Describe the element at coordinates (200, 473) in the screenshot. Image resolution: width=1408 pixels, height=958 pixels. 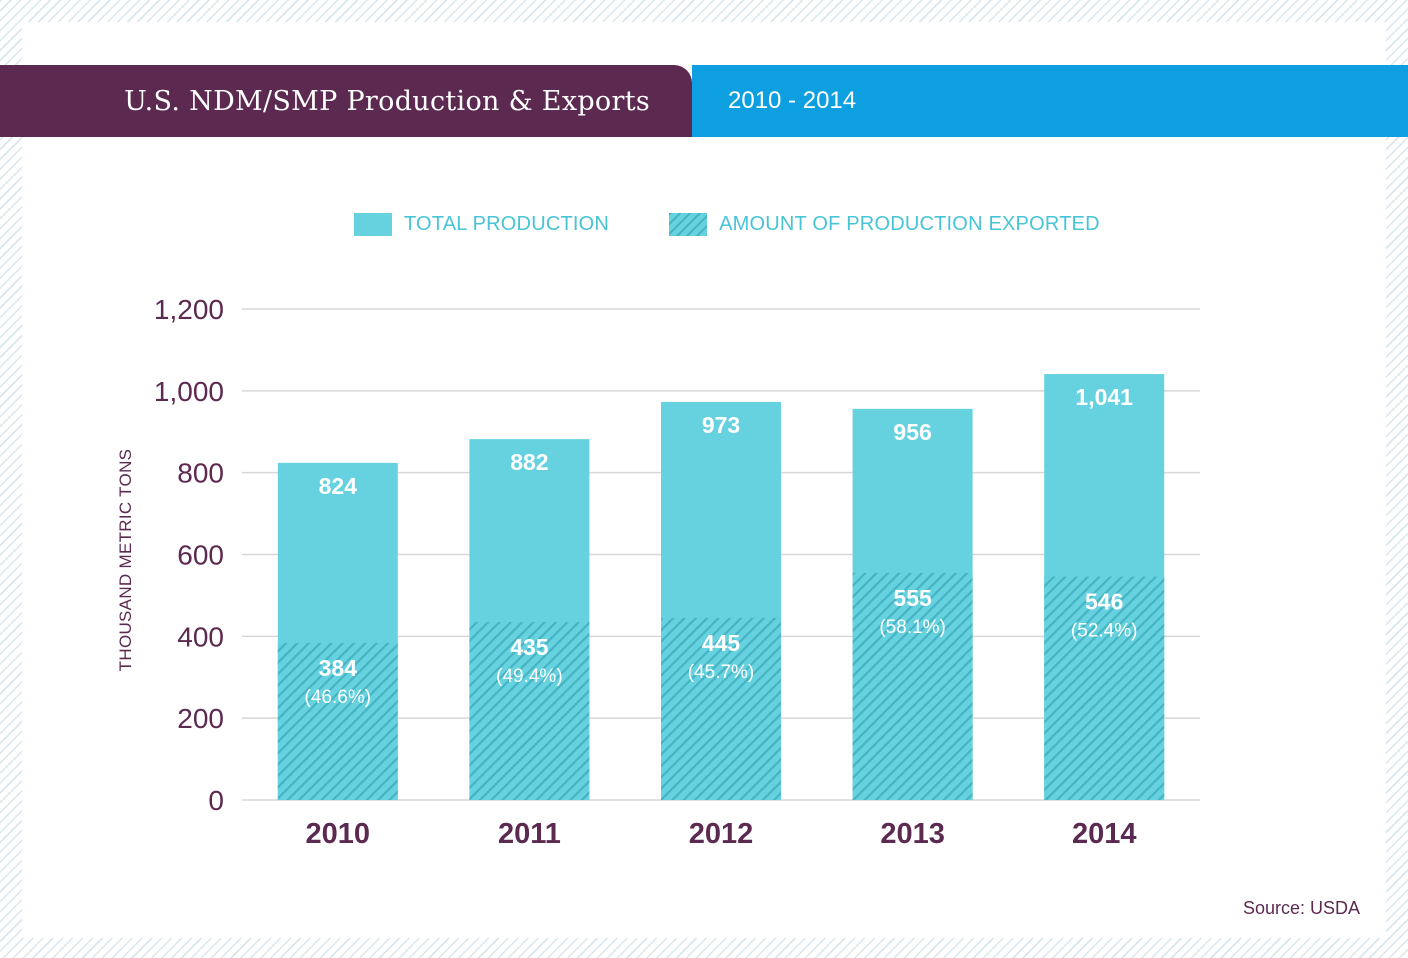
I see `y-tick-label: 800` at that location.